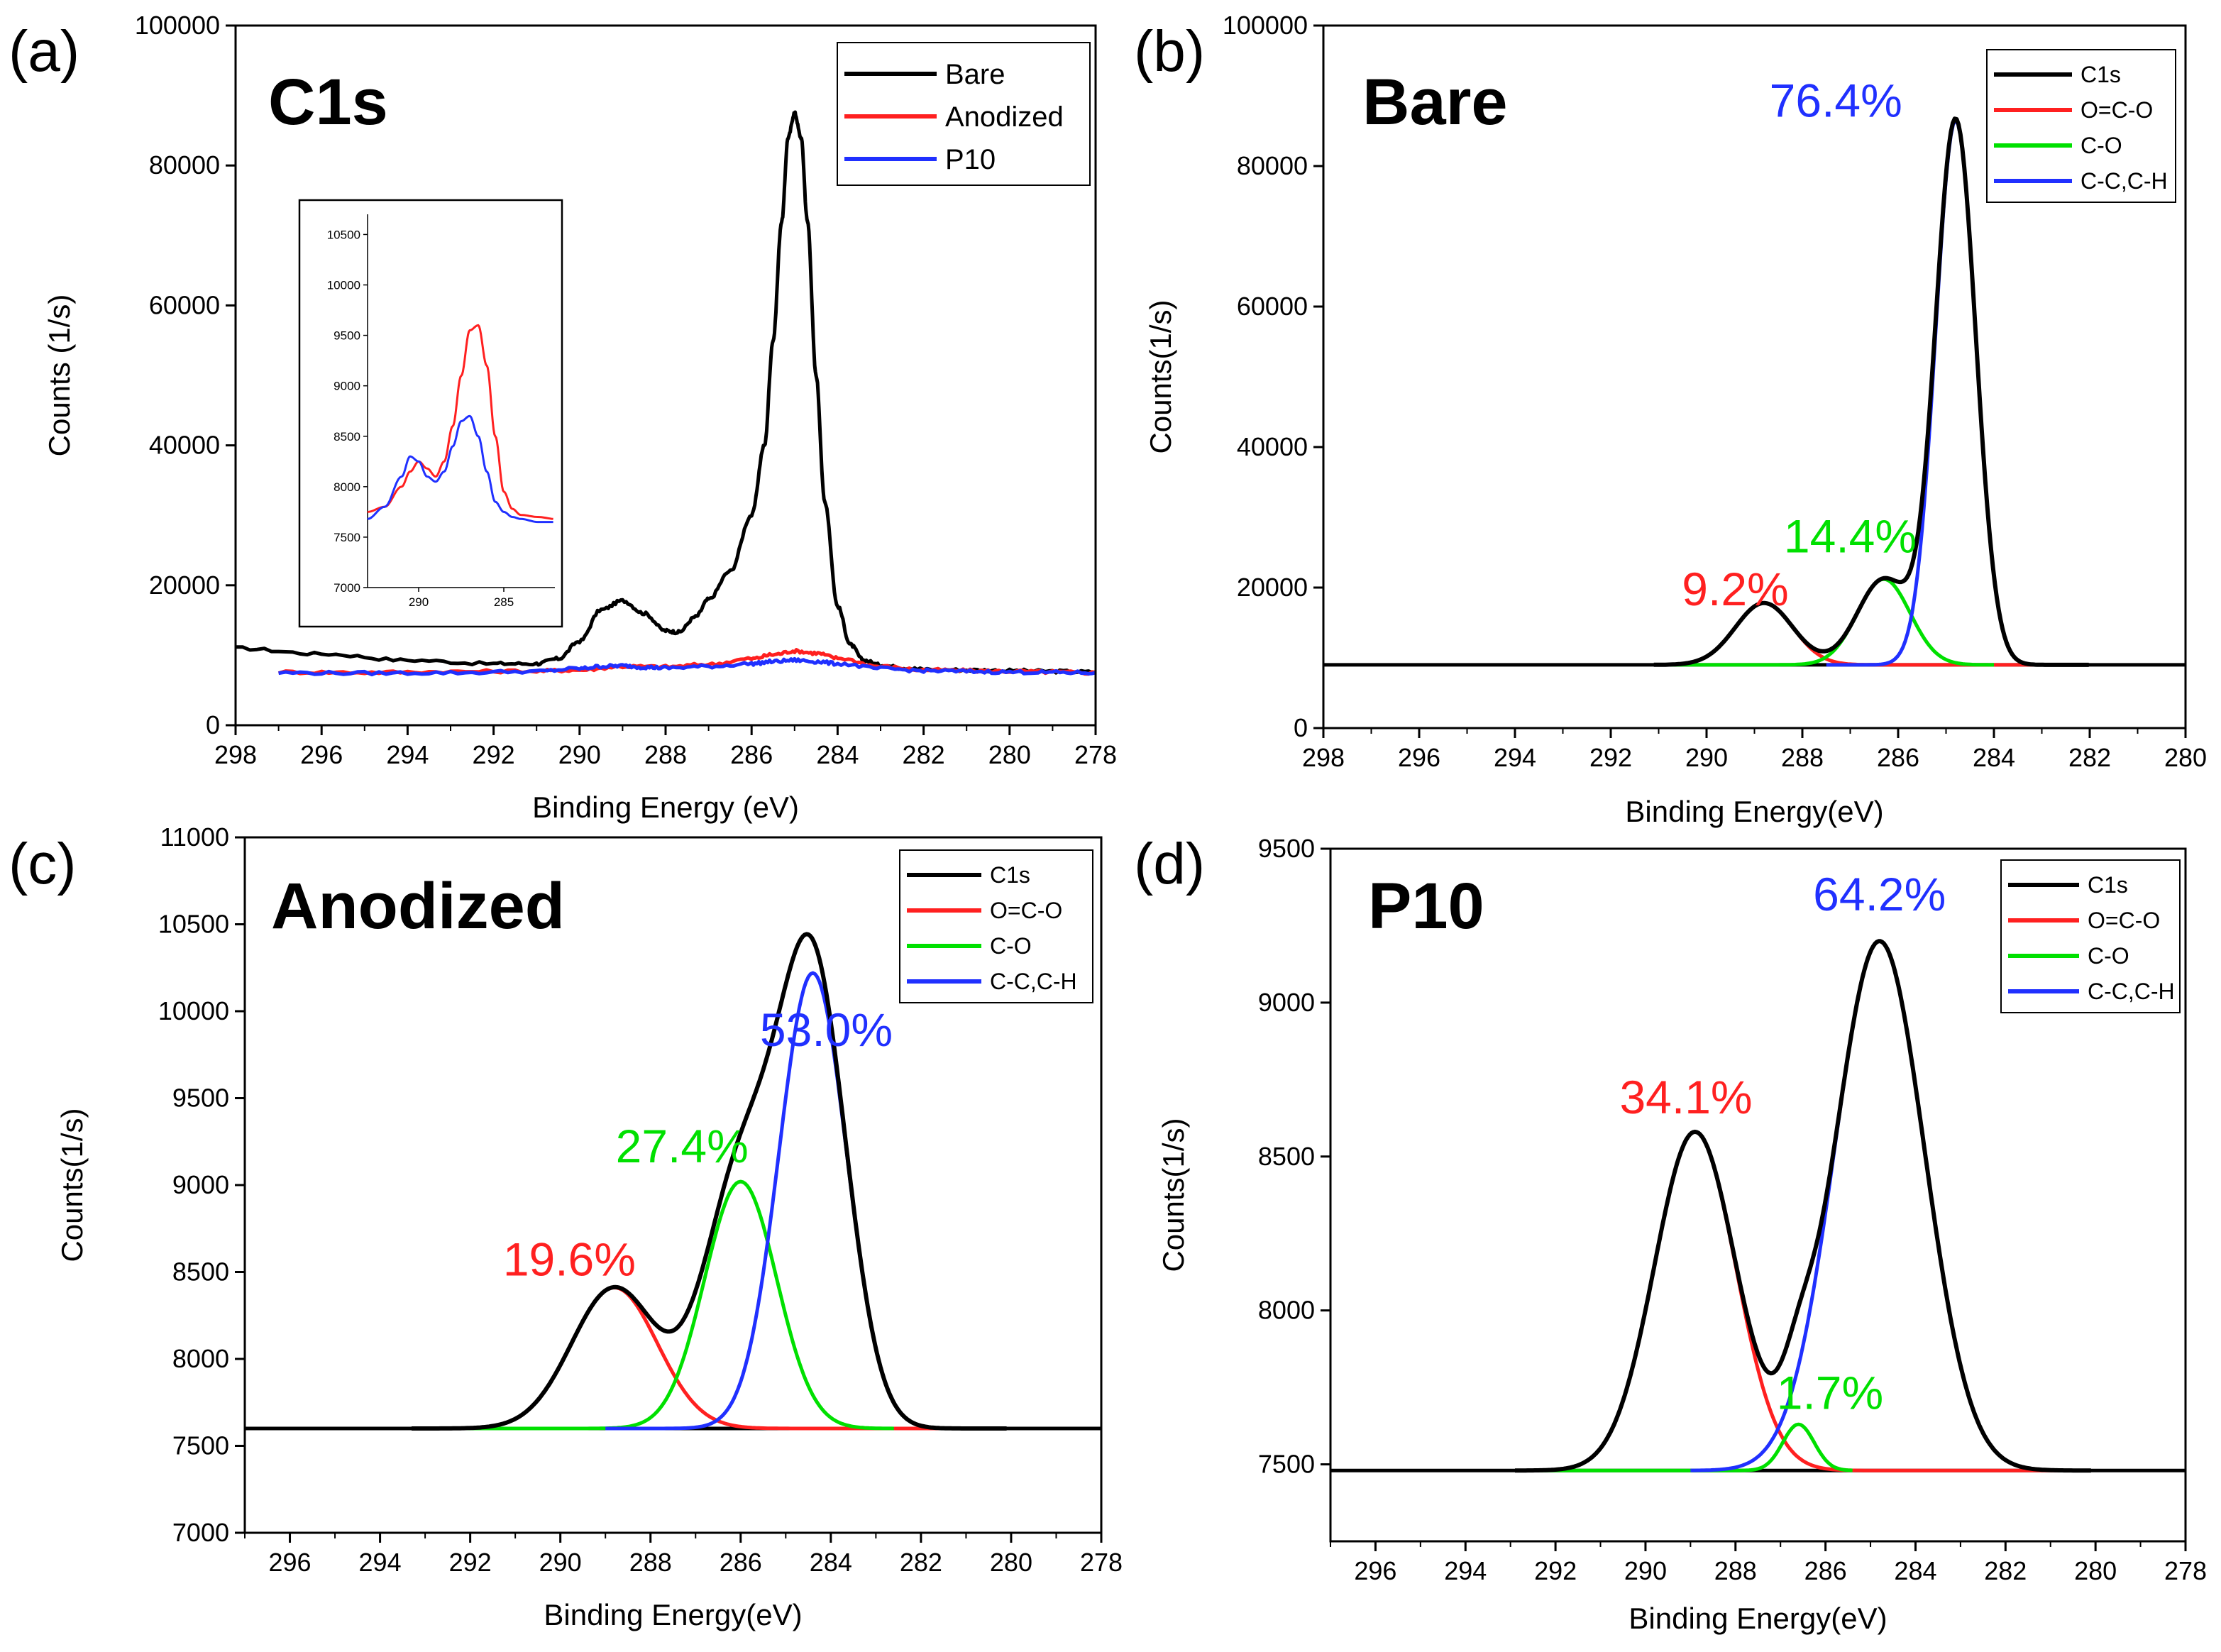  I want to click on percent-annotation: 53.0%, so click(826, 1029).